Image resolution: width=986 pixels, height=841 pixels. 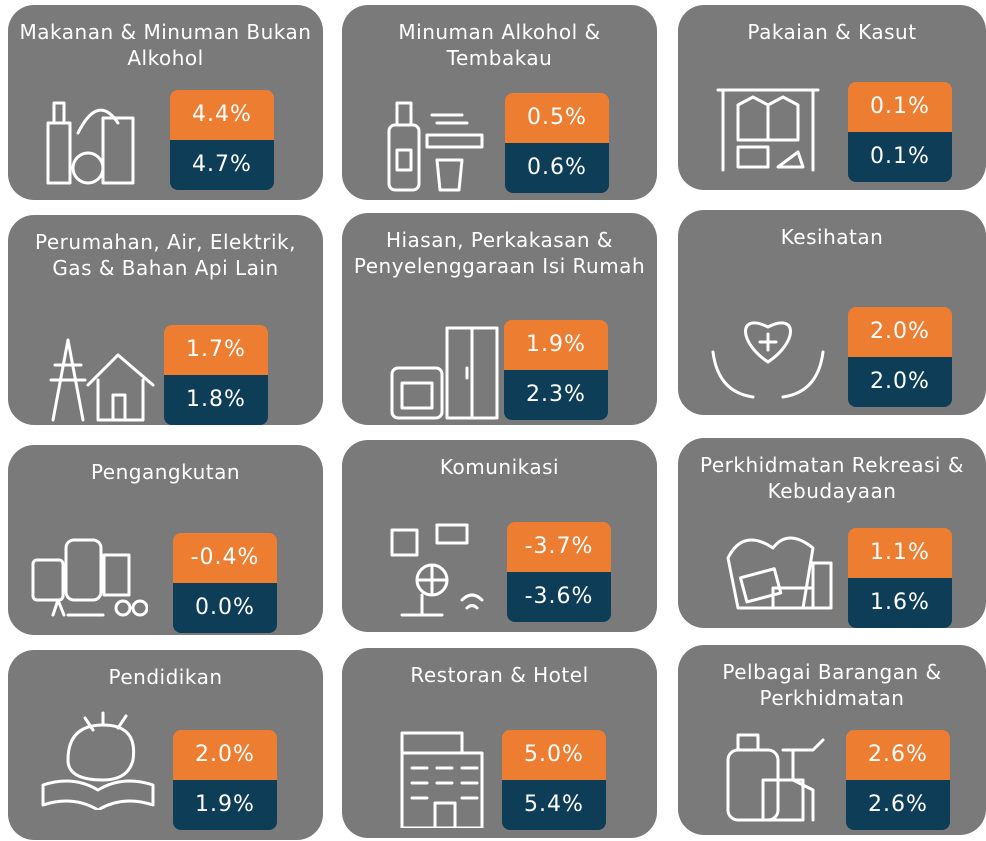 What do you see at coordinates (165, 540) in the screenshot?
I see `category-card: Pengangkutan -0.4% 0.0%` at bounding box center [165, 540].